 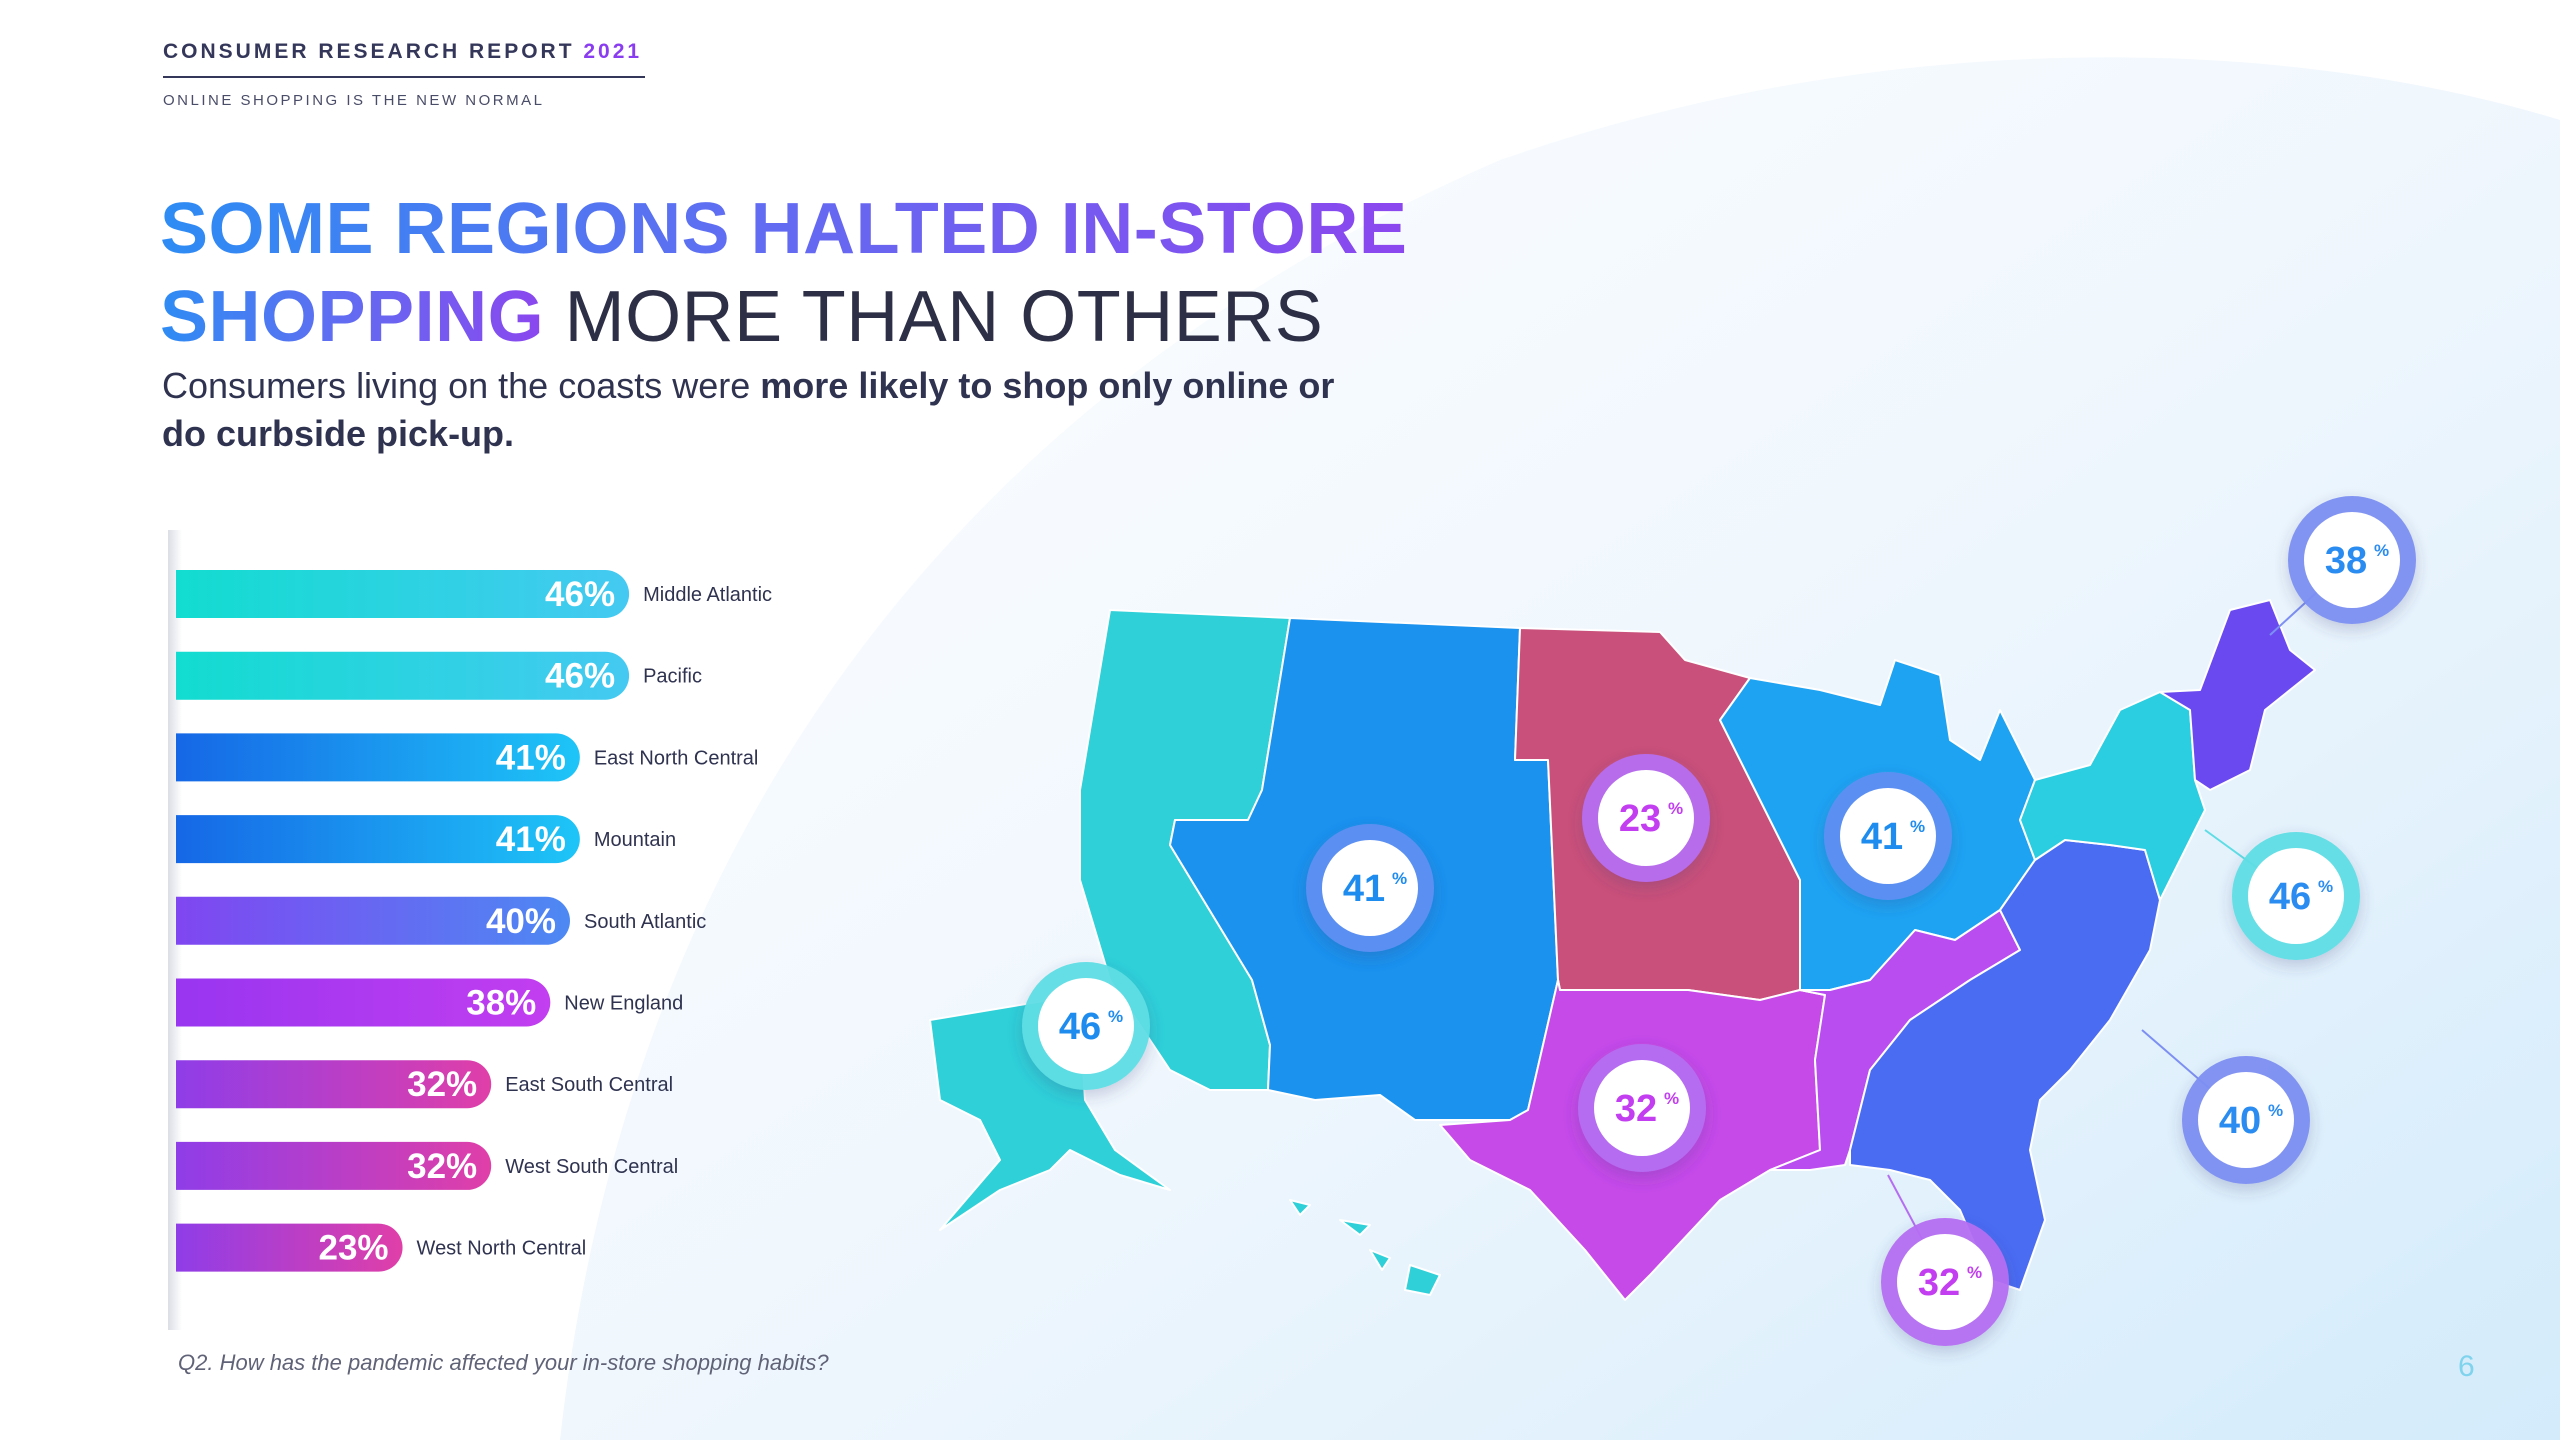 I want to click on callout-disc-west-north-central, so click(x=1646, y=818).